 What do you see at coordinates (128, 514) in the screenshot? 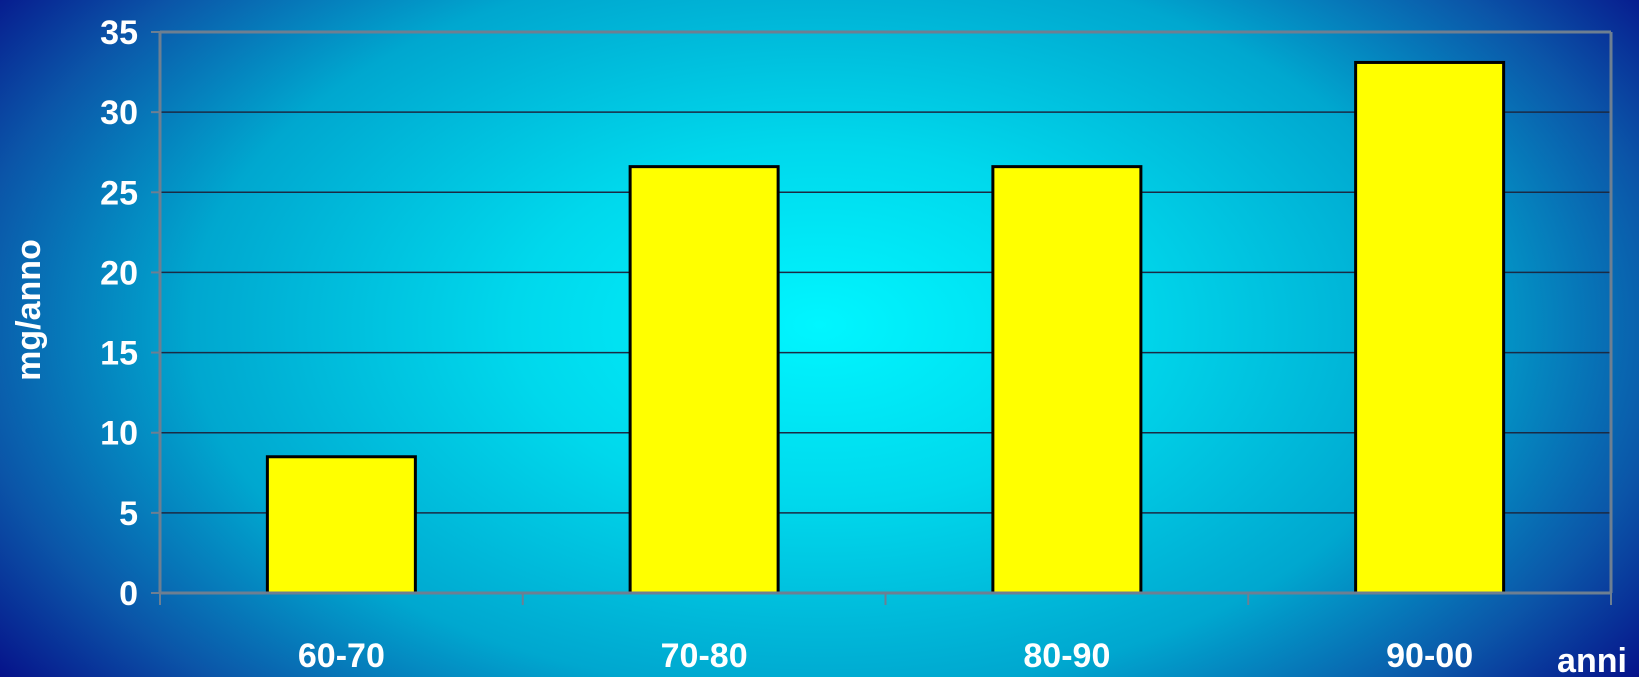
I see `y-tick-label-5: 5` at bounding box center [128, 514].